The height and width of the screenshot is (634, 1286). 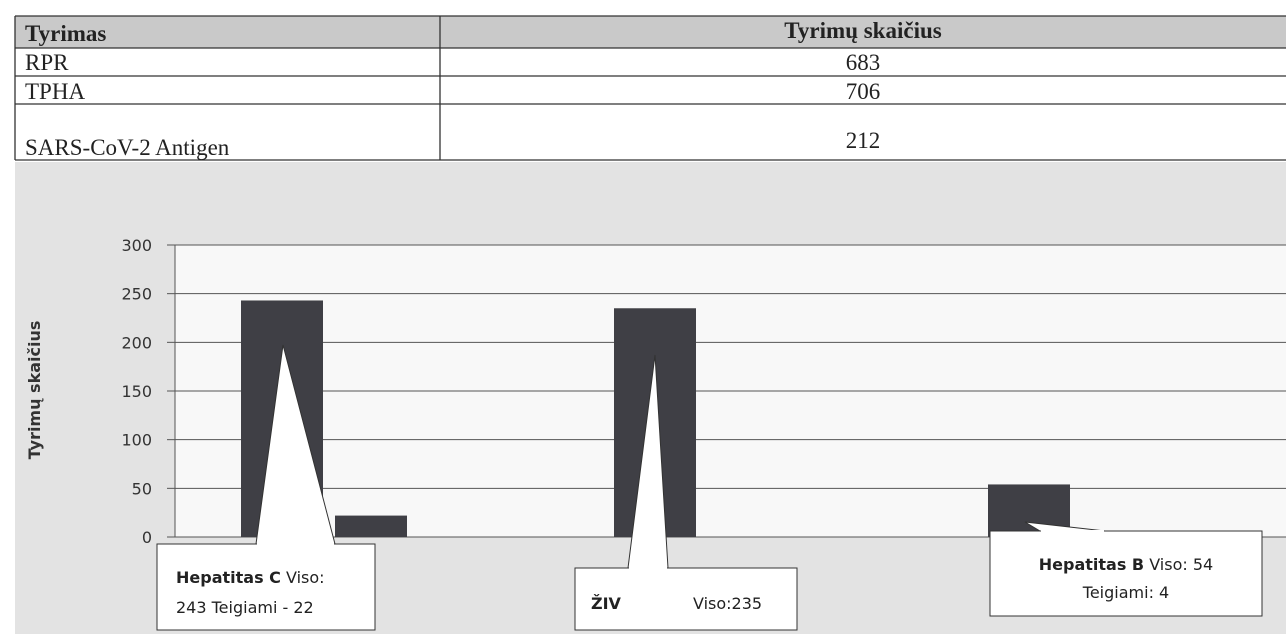 I want to click on callout-text: Hepatitas B Viso: 54, so click(x=1126, y=564).